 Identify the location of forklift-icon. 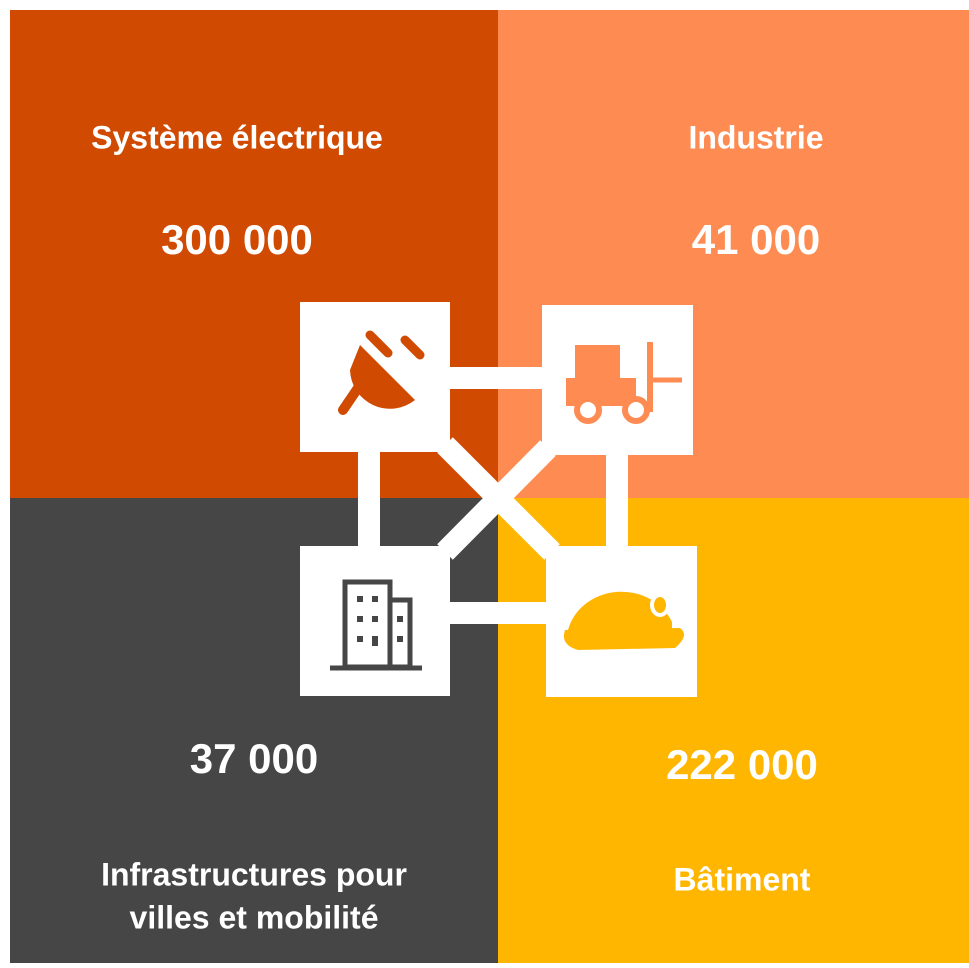
(624, 383).